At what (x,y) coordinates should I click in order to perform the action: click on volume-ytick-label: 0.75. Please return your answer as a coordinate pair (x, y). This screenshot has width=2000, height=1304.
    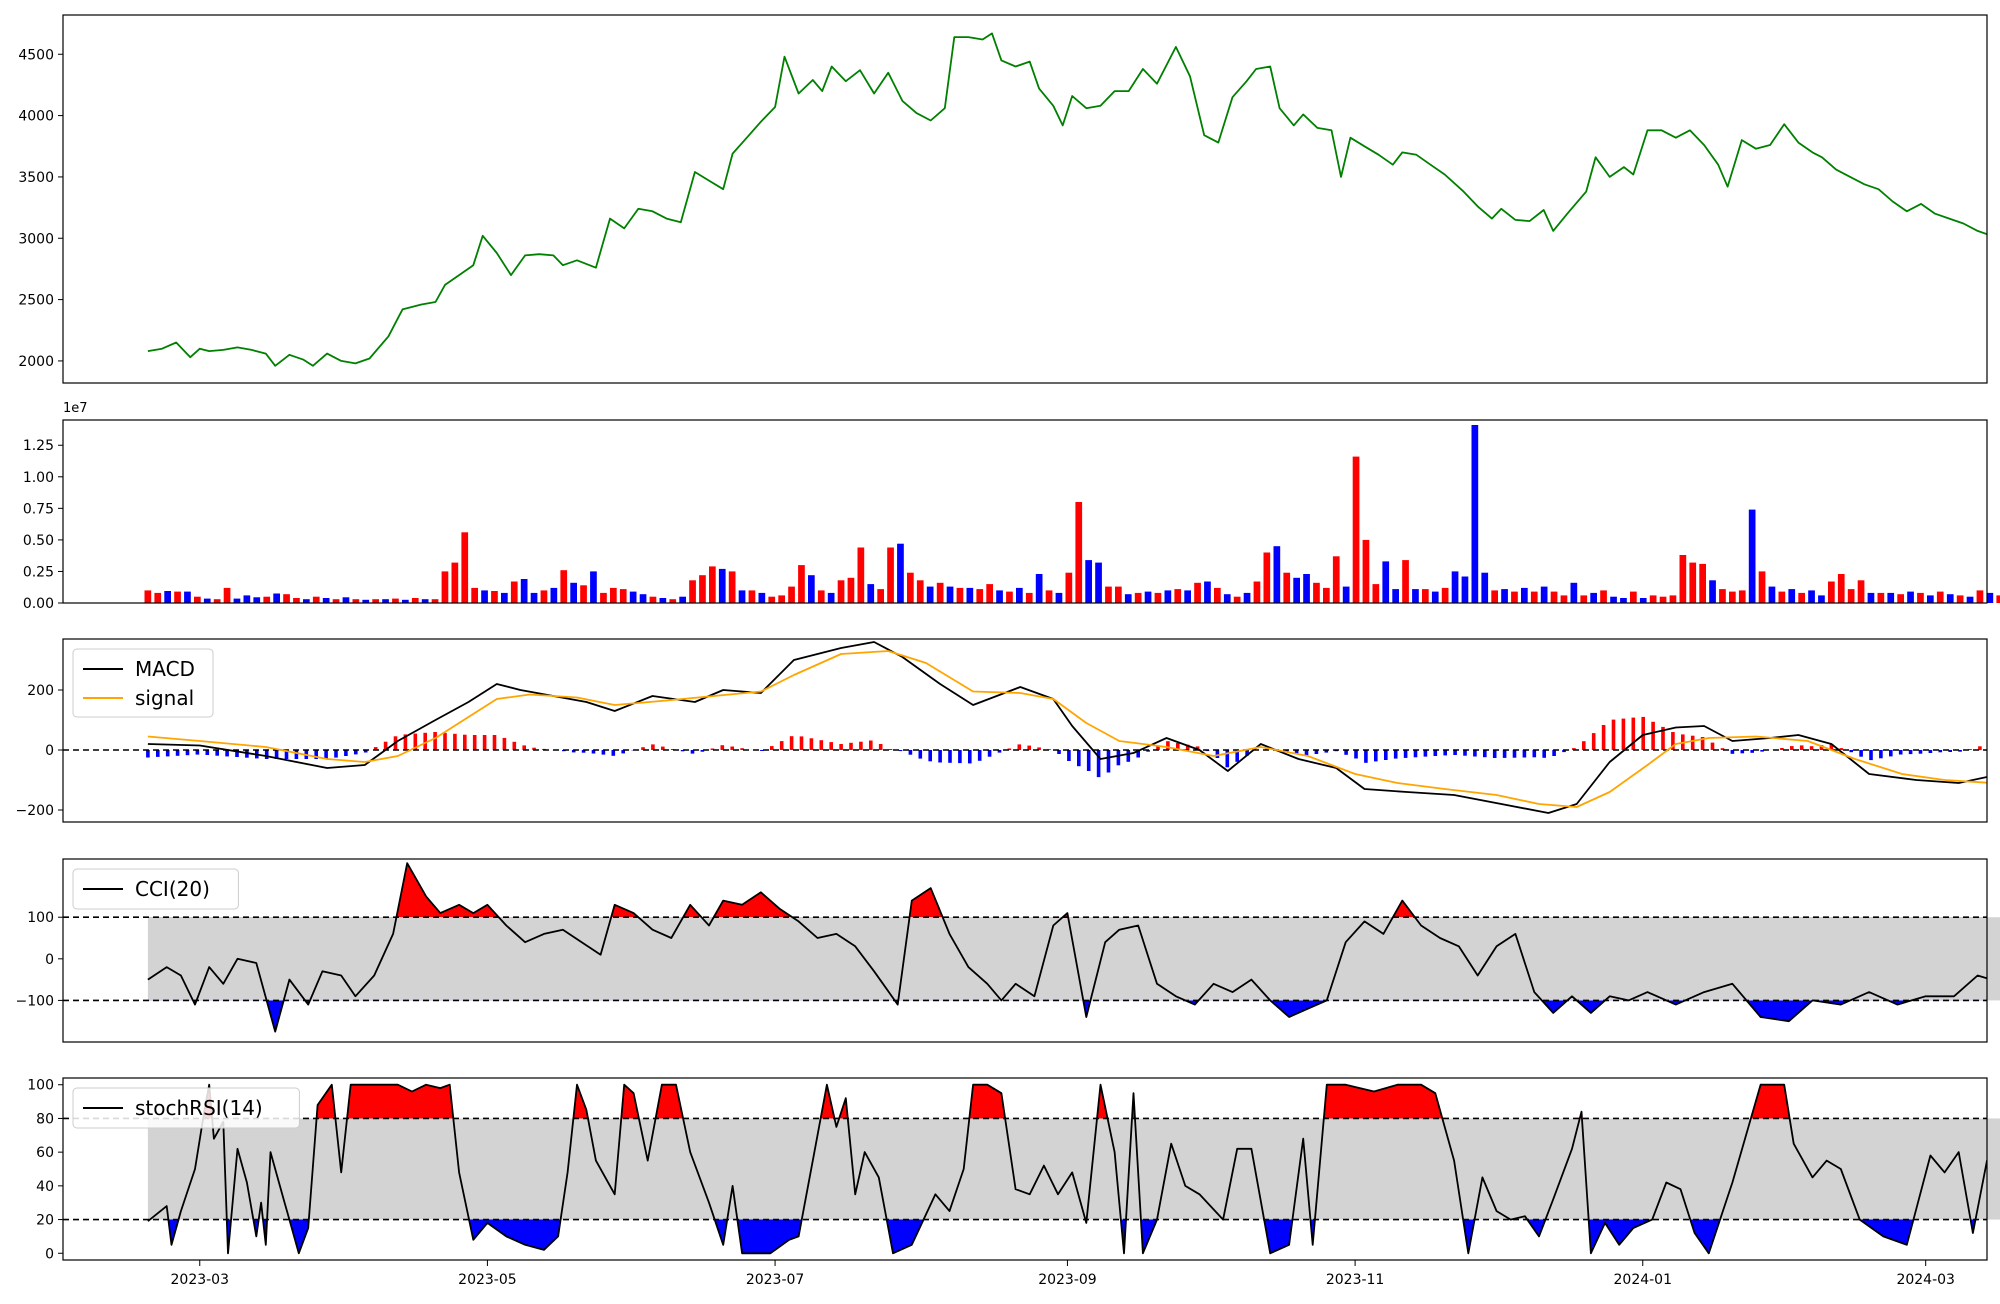
    Looking at the image, I should click on (38, 509).